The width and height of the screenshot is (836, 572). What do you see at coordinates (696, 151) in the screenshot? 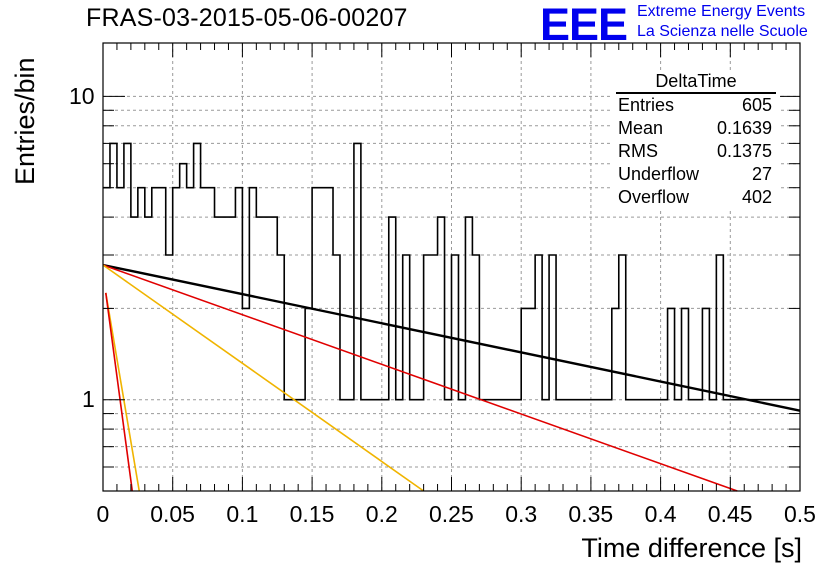
I see `stats-row: RMS 0.1375` at bounding box center [696, 151].